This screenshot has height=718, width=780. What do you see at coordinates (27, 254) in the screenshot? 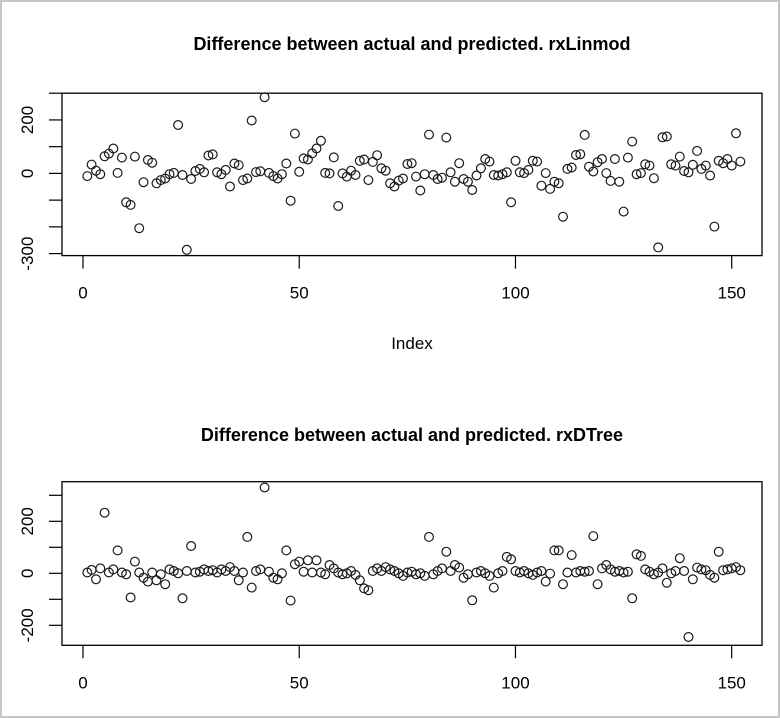
I see `y-axis-tick-label: -300` at bounding box center [27, 254].